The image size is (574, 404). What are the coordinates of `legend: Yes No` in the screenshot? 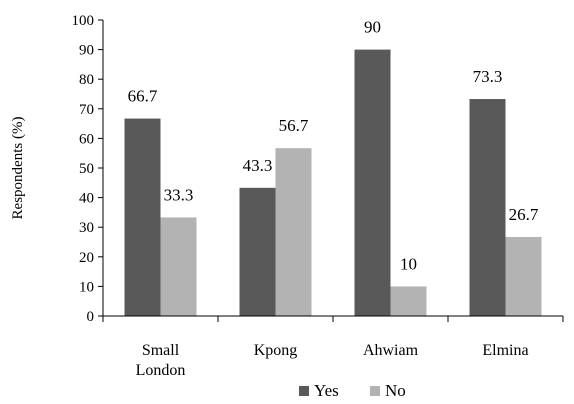 It's located at (352, 390).